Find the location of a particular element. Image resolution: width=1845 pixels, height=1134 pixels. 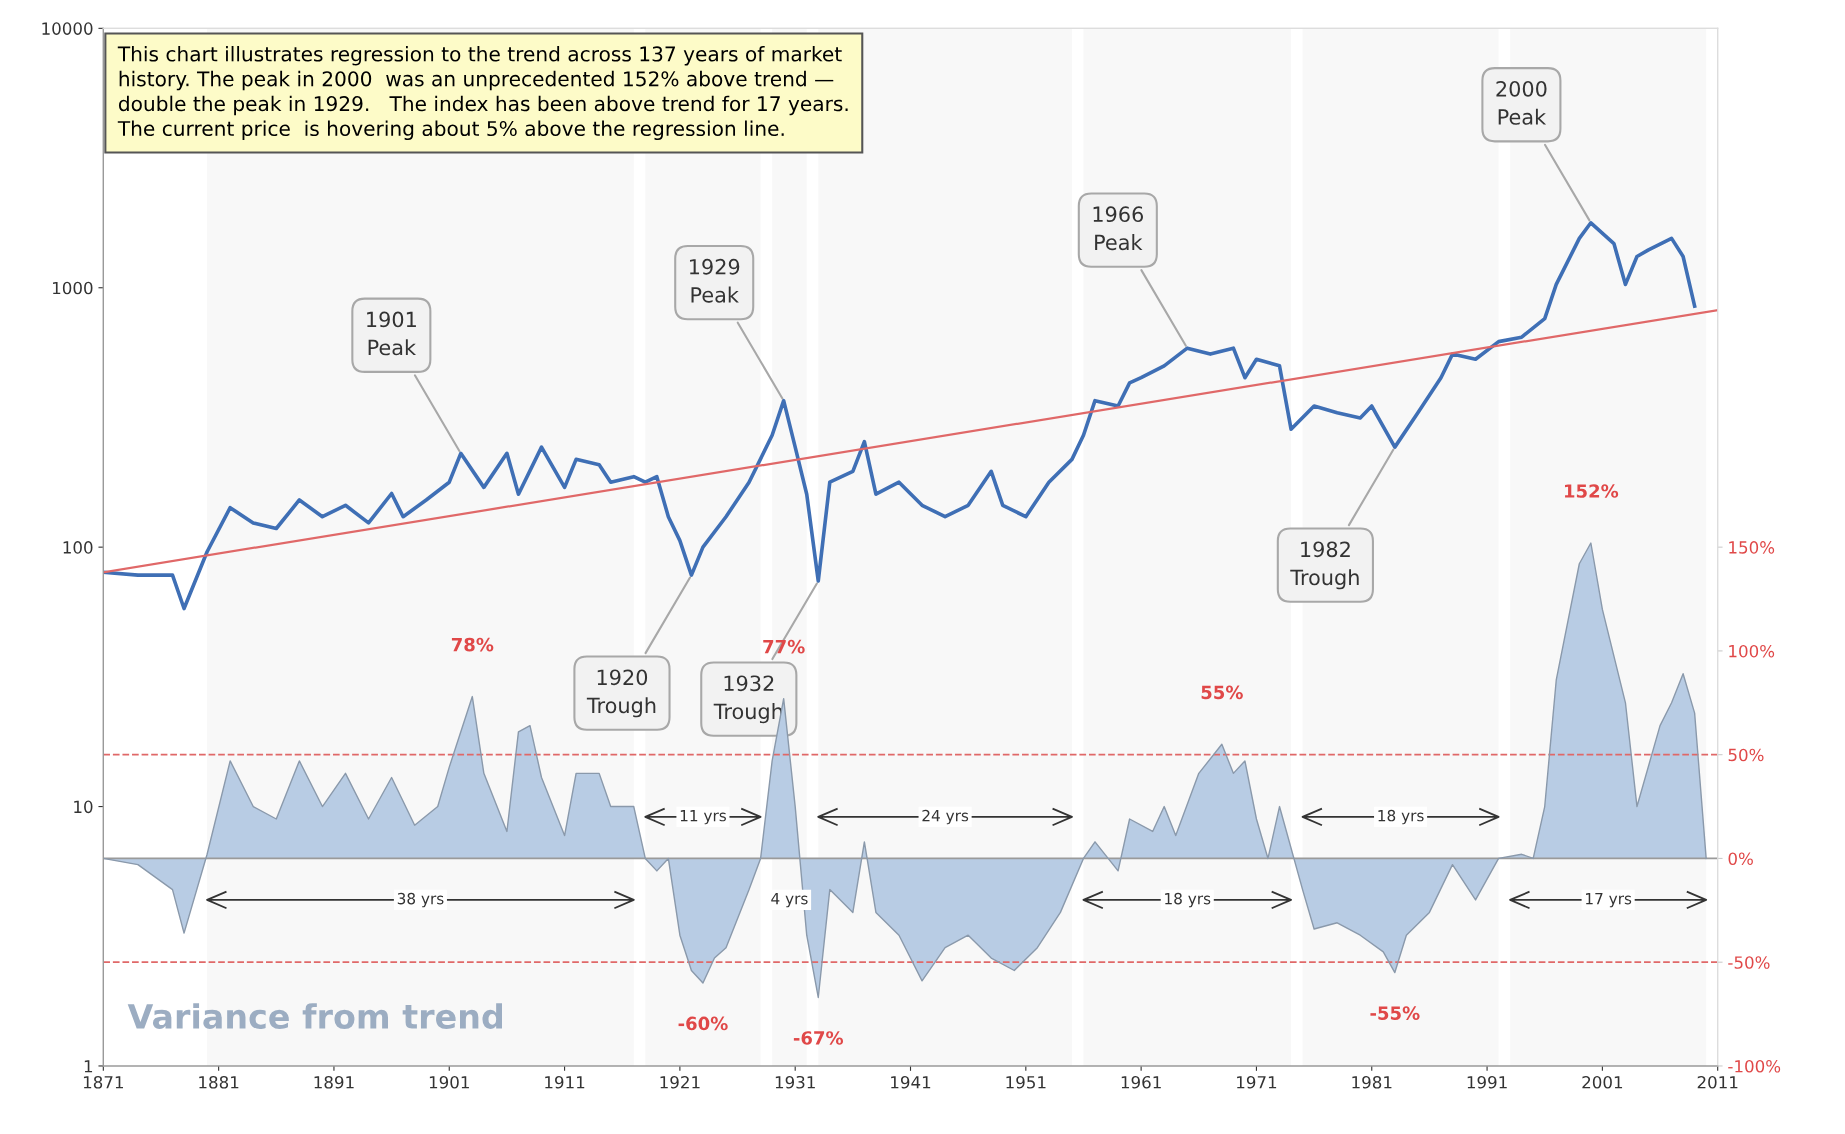

data-label: 55% is located at coordinates (1222, 692).